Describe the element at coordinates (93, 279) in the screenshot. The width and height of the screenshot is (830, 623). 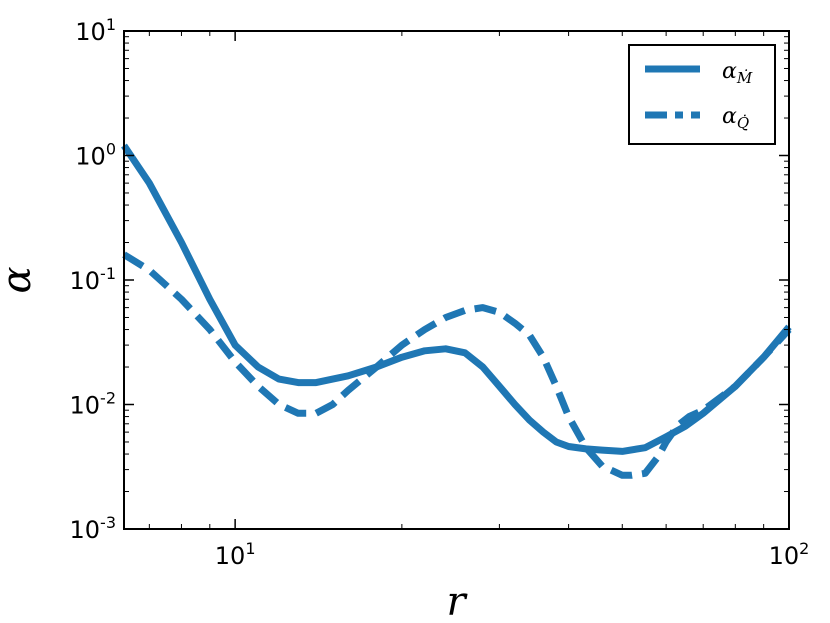
I see `y-tick-label-2: 10⁻¹` at that location.